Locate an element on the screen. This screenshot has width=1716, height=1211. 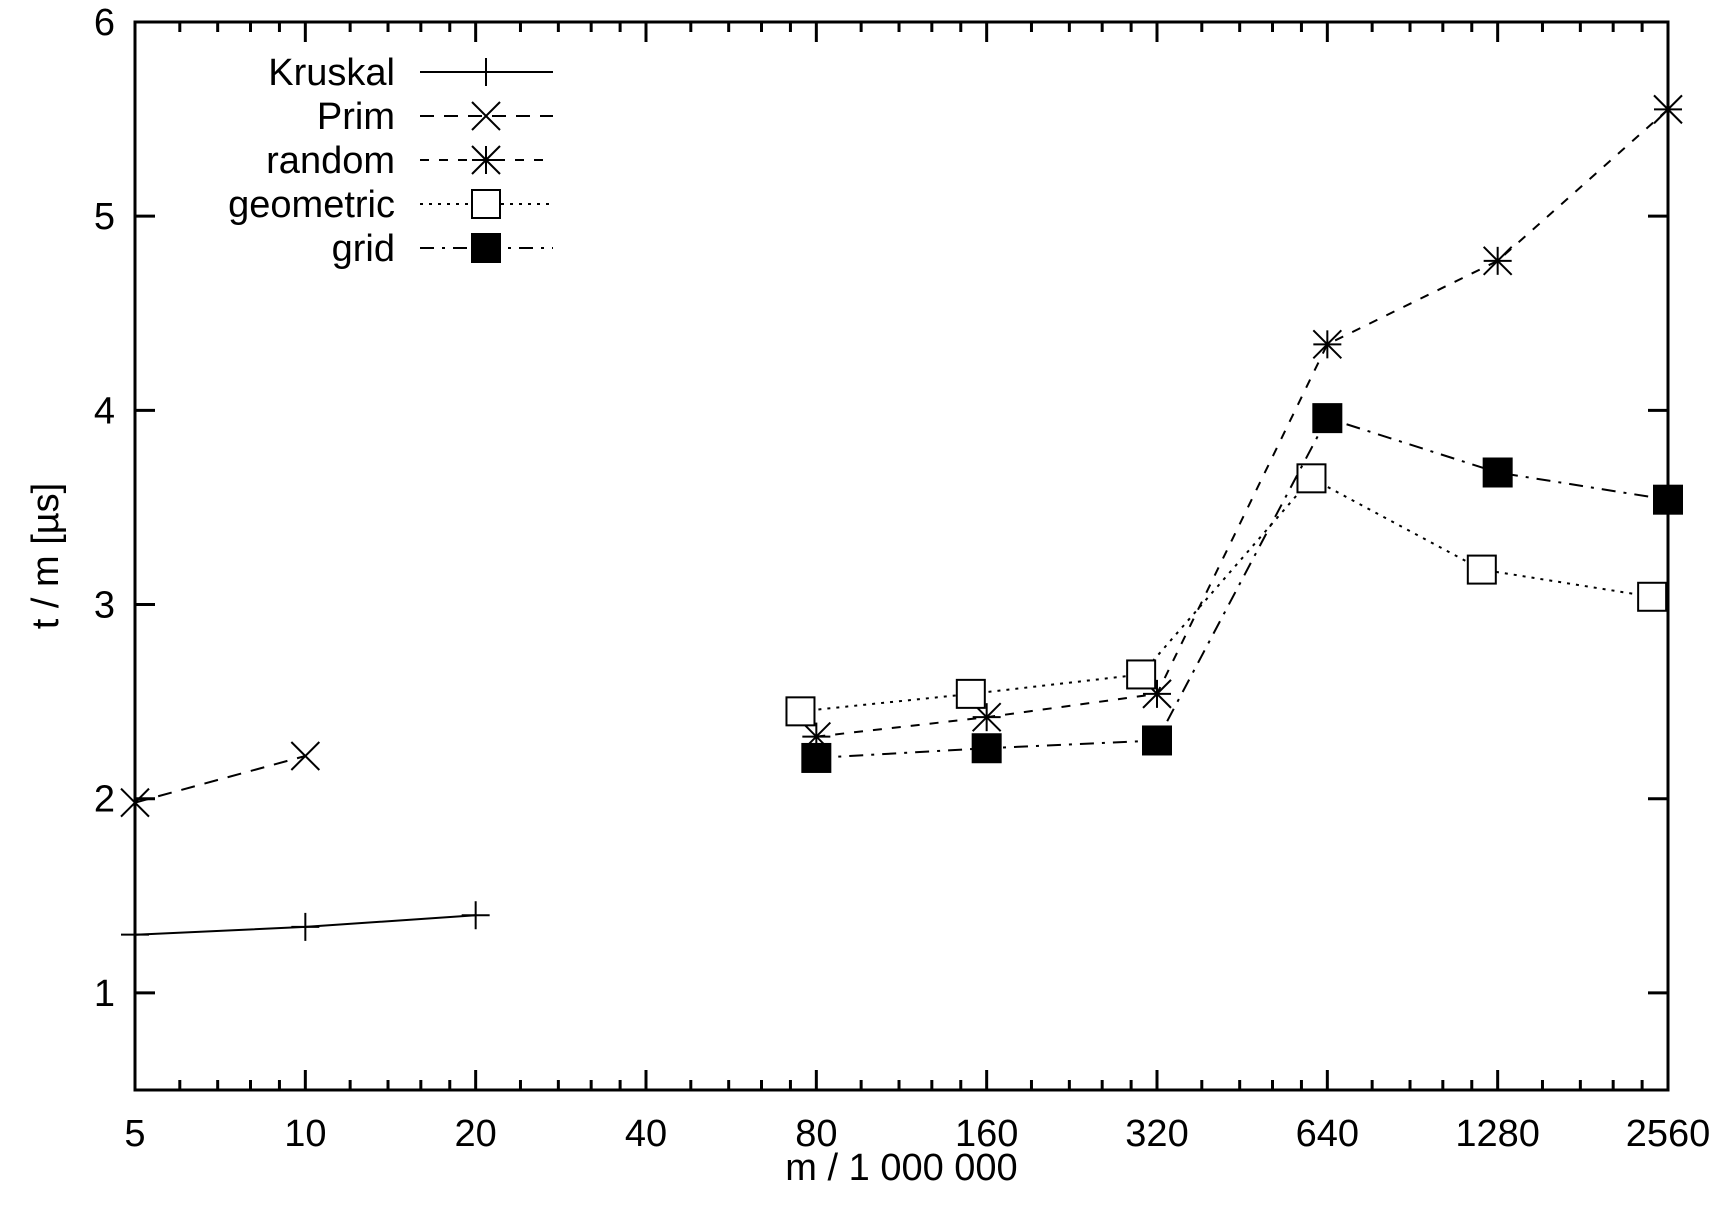
legend-label: Kruskal is located at coordinates (331, 73).